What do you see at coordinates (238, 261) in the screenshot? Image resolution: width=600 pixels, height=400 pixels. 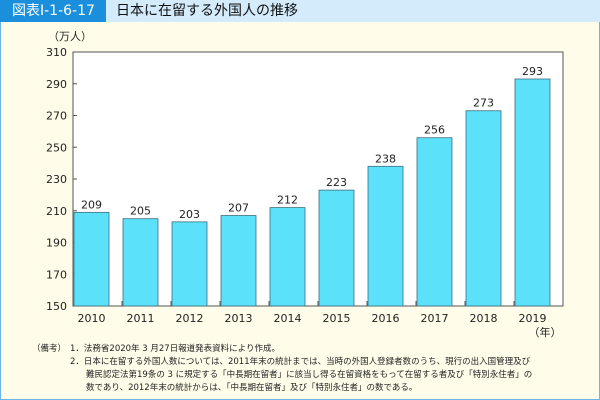 I see `bar-2013` at bounding box center [238, 261].